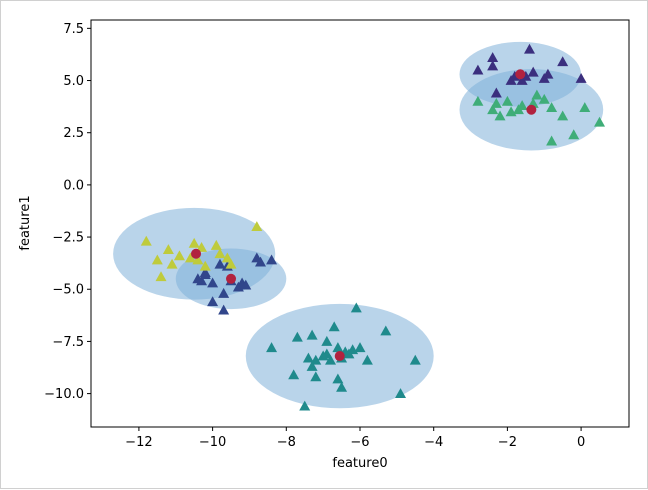 Image resolution: width=648 pixels, height=490 pixels. Describe the element at coordinates (68, 290) in the screenshot. I see `y-tick-label: −5.0` at that location.